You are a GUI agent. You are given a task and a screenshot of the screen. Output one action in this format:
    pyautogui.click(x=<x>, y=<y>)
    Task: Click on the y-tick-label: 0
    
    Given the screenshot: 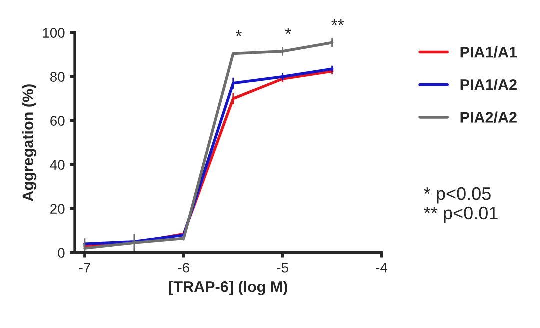 What is the action you would take?
    pyautogui.click(x=61, y=253)
    